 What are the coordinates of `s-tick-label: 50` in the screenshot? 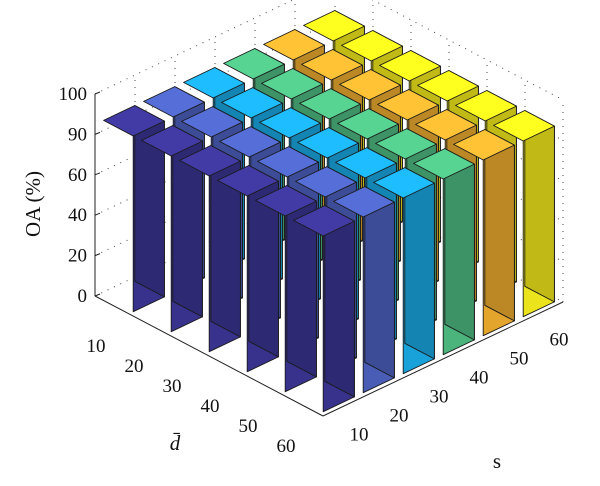 It's located at (519, 359).